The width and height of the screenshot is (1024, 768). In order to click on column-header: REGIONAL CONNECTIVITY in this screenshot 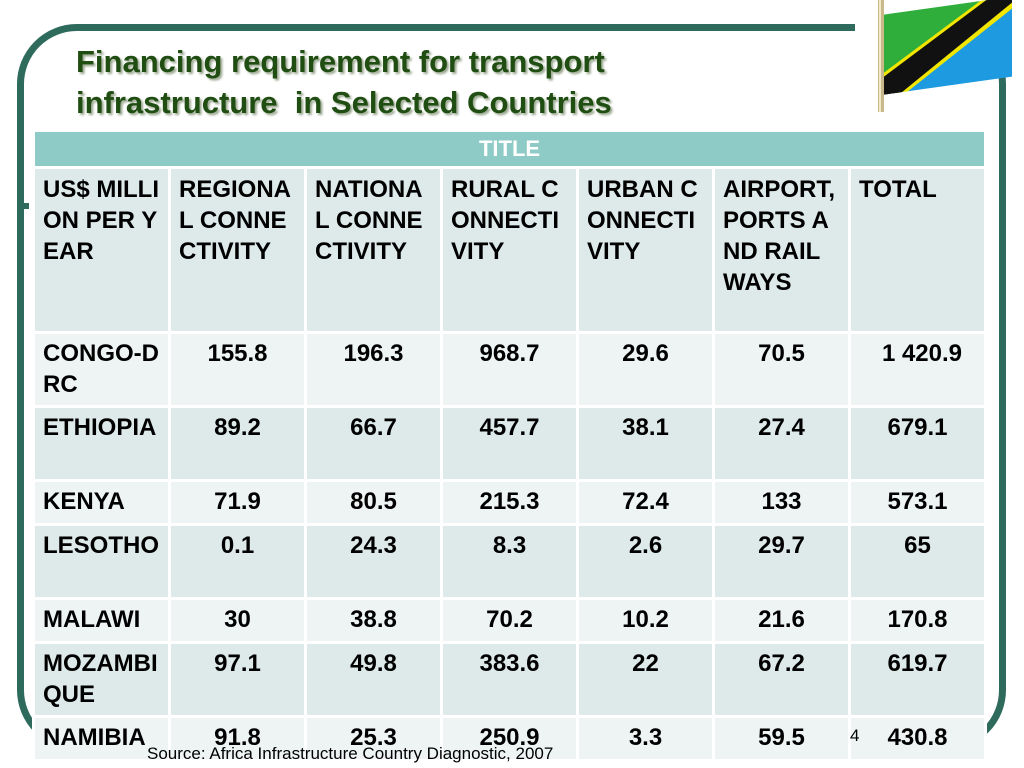, I will do `click(237, 250)`.